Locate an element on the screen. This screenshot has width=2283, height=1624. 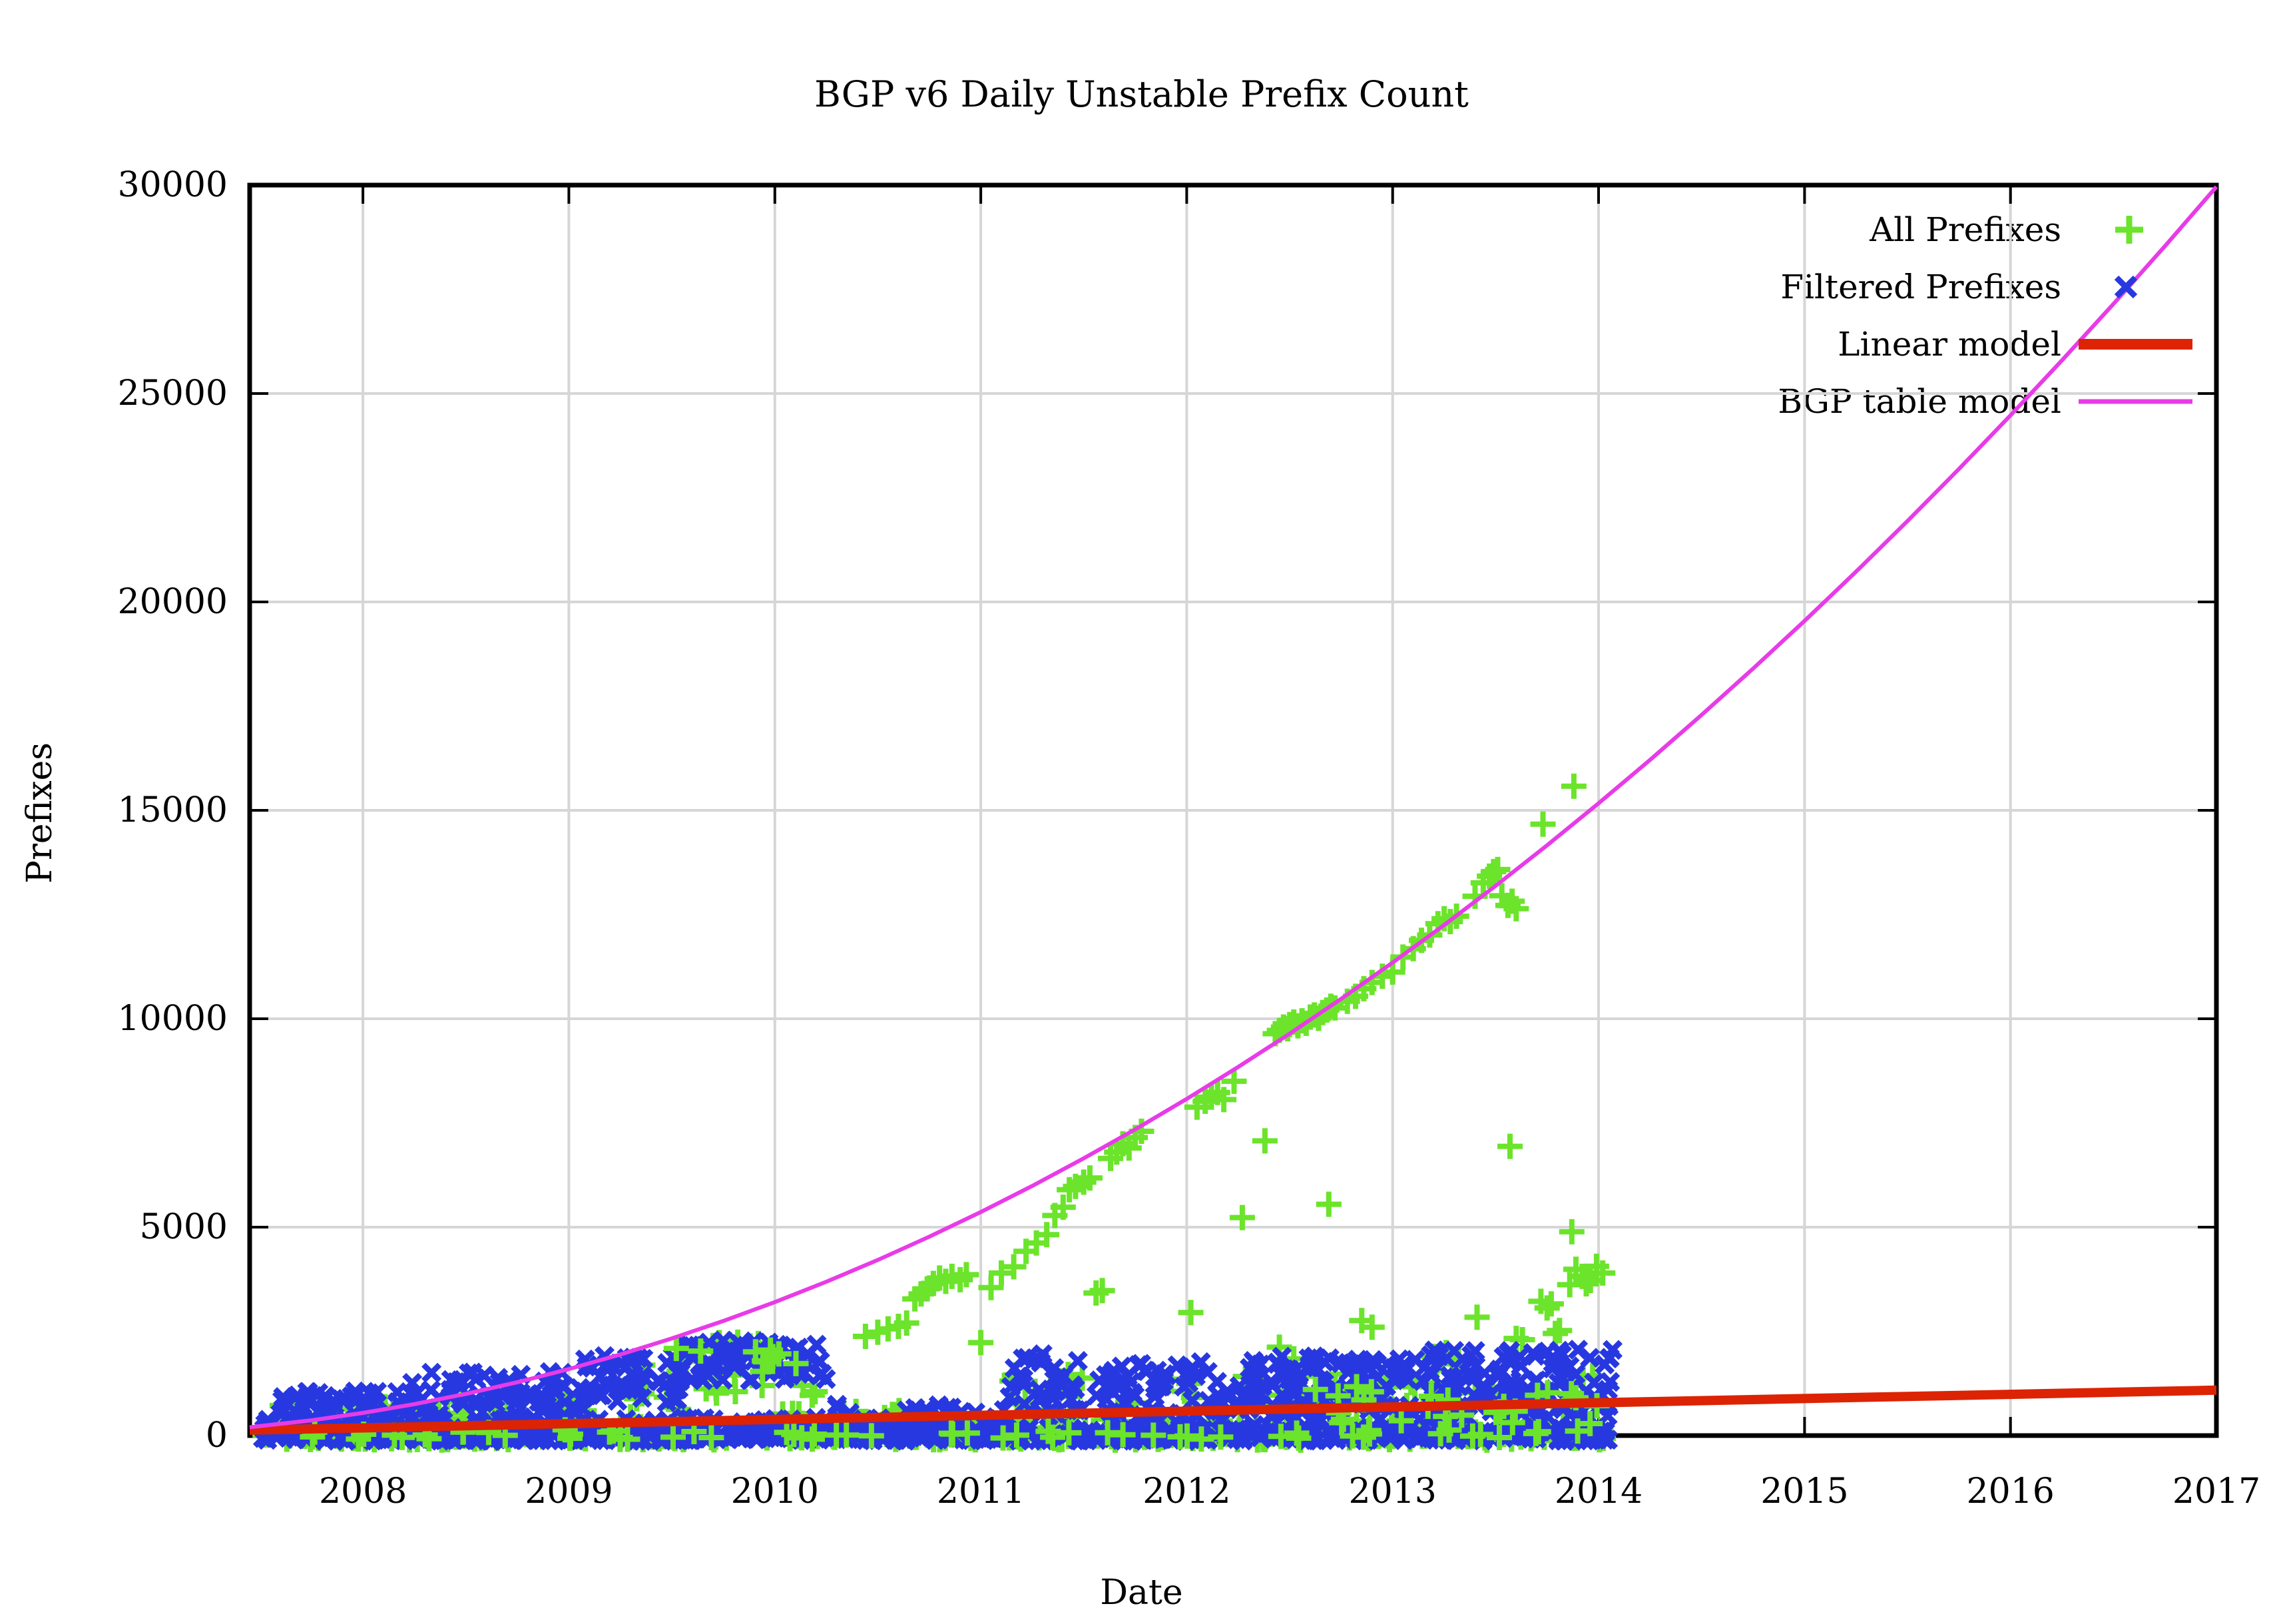
x-tick-label: 2010 is located at coordinates (775, 1491).